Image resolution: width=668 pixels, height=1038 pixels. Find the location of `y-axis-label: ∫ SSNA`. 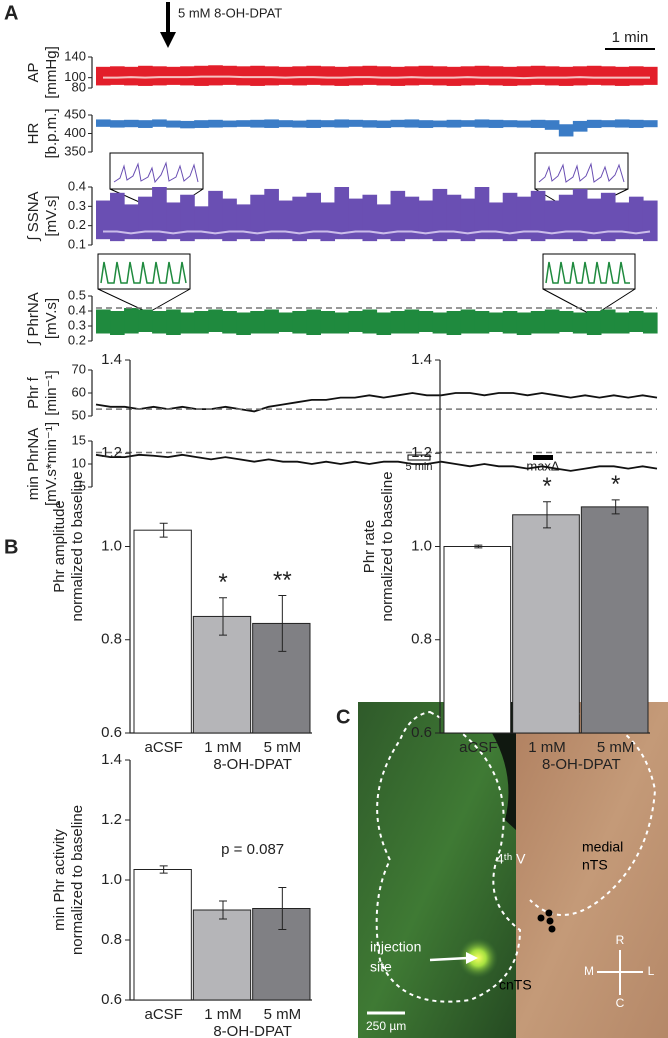

y-axis-label: ∫ SSNA is located at coordinates (33, 216).